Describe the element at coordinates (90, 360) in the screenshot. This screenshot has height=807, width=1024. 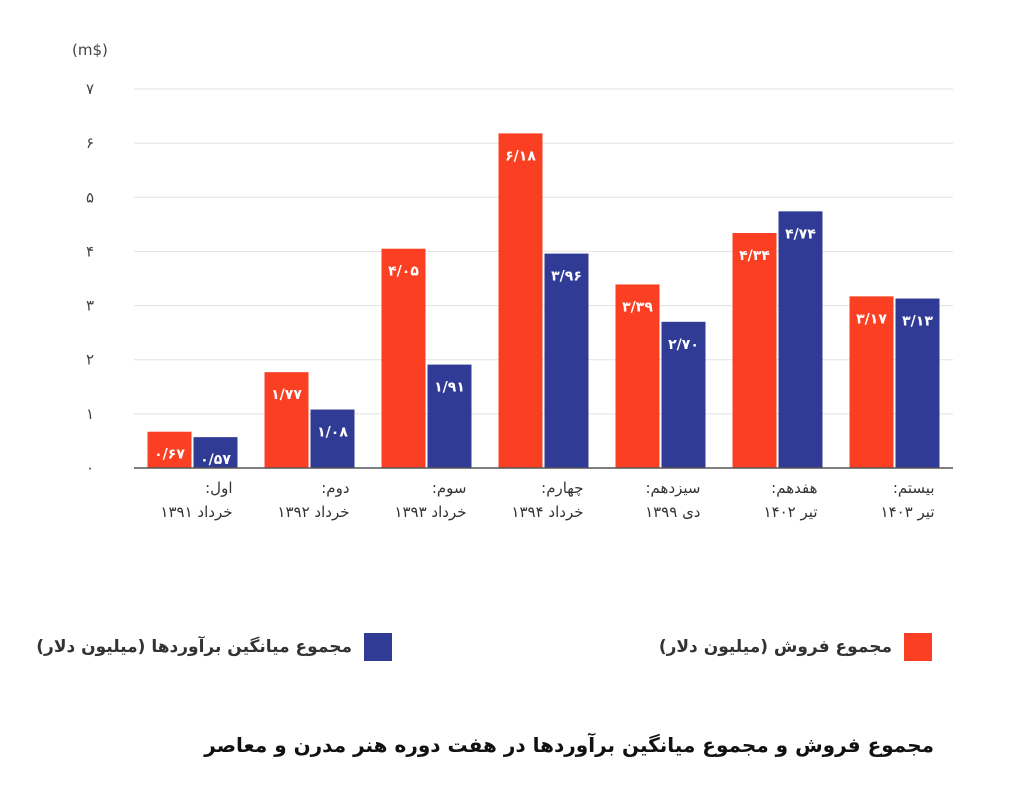
I see `y-tick-label: ۲` at that location.